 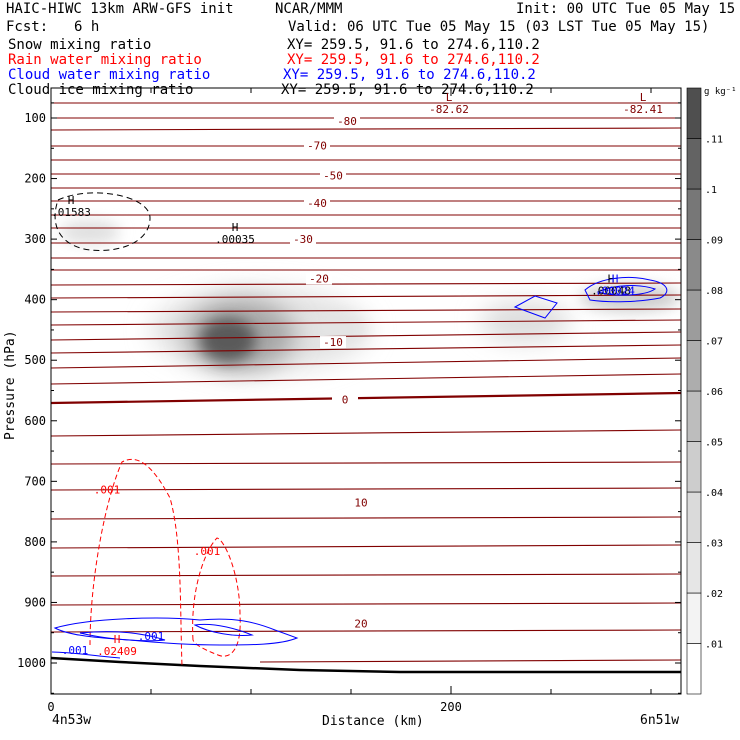 What do you see at coordinates (27, 27) in the screenshot?
I see `forecast-label: Fcst:` at bounding box center [27, 27].